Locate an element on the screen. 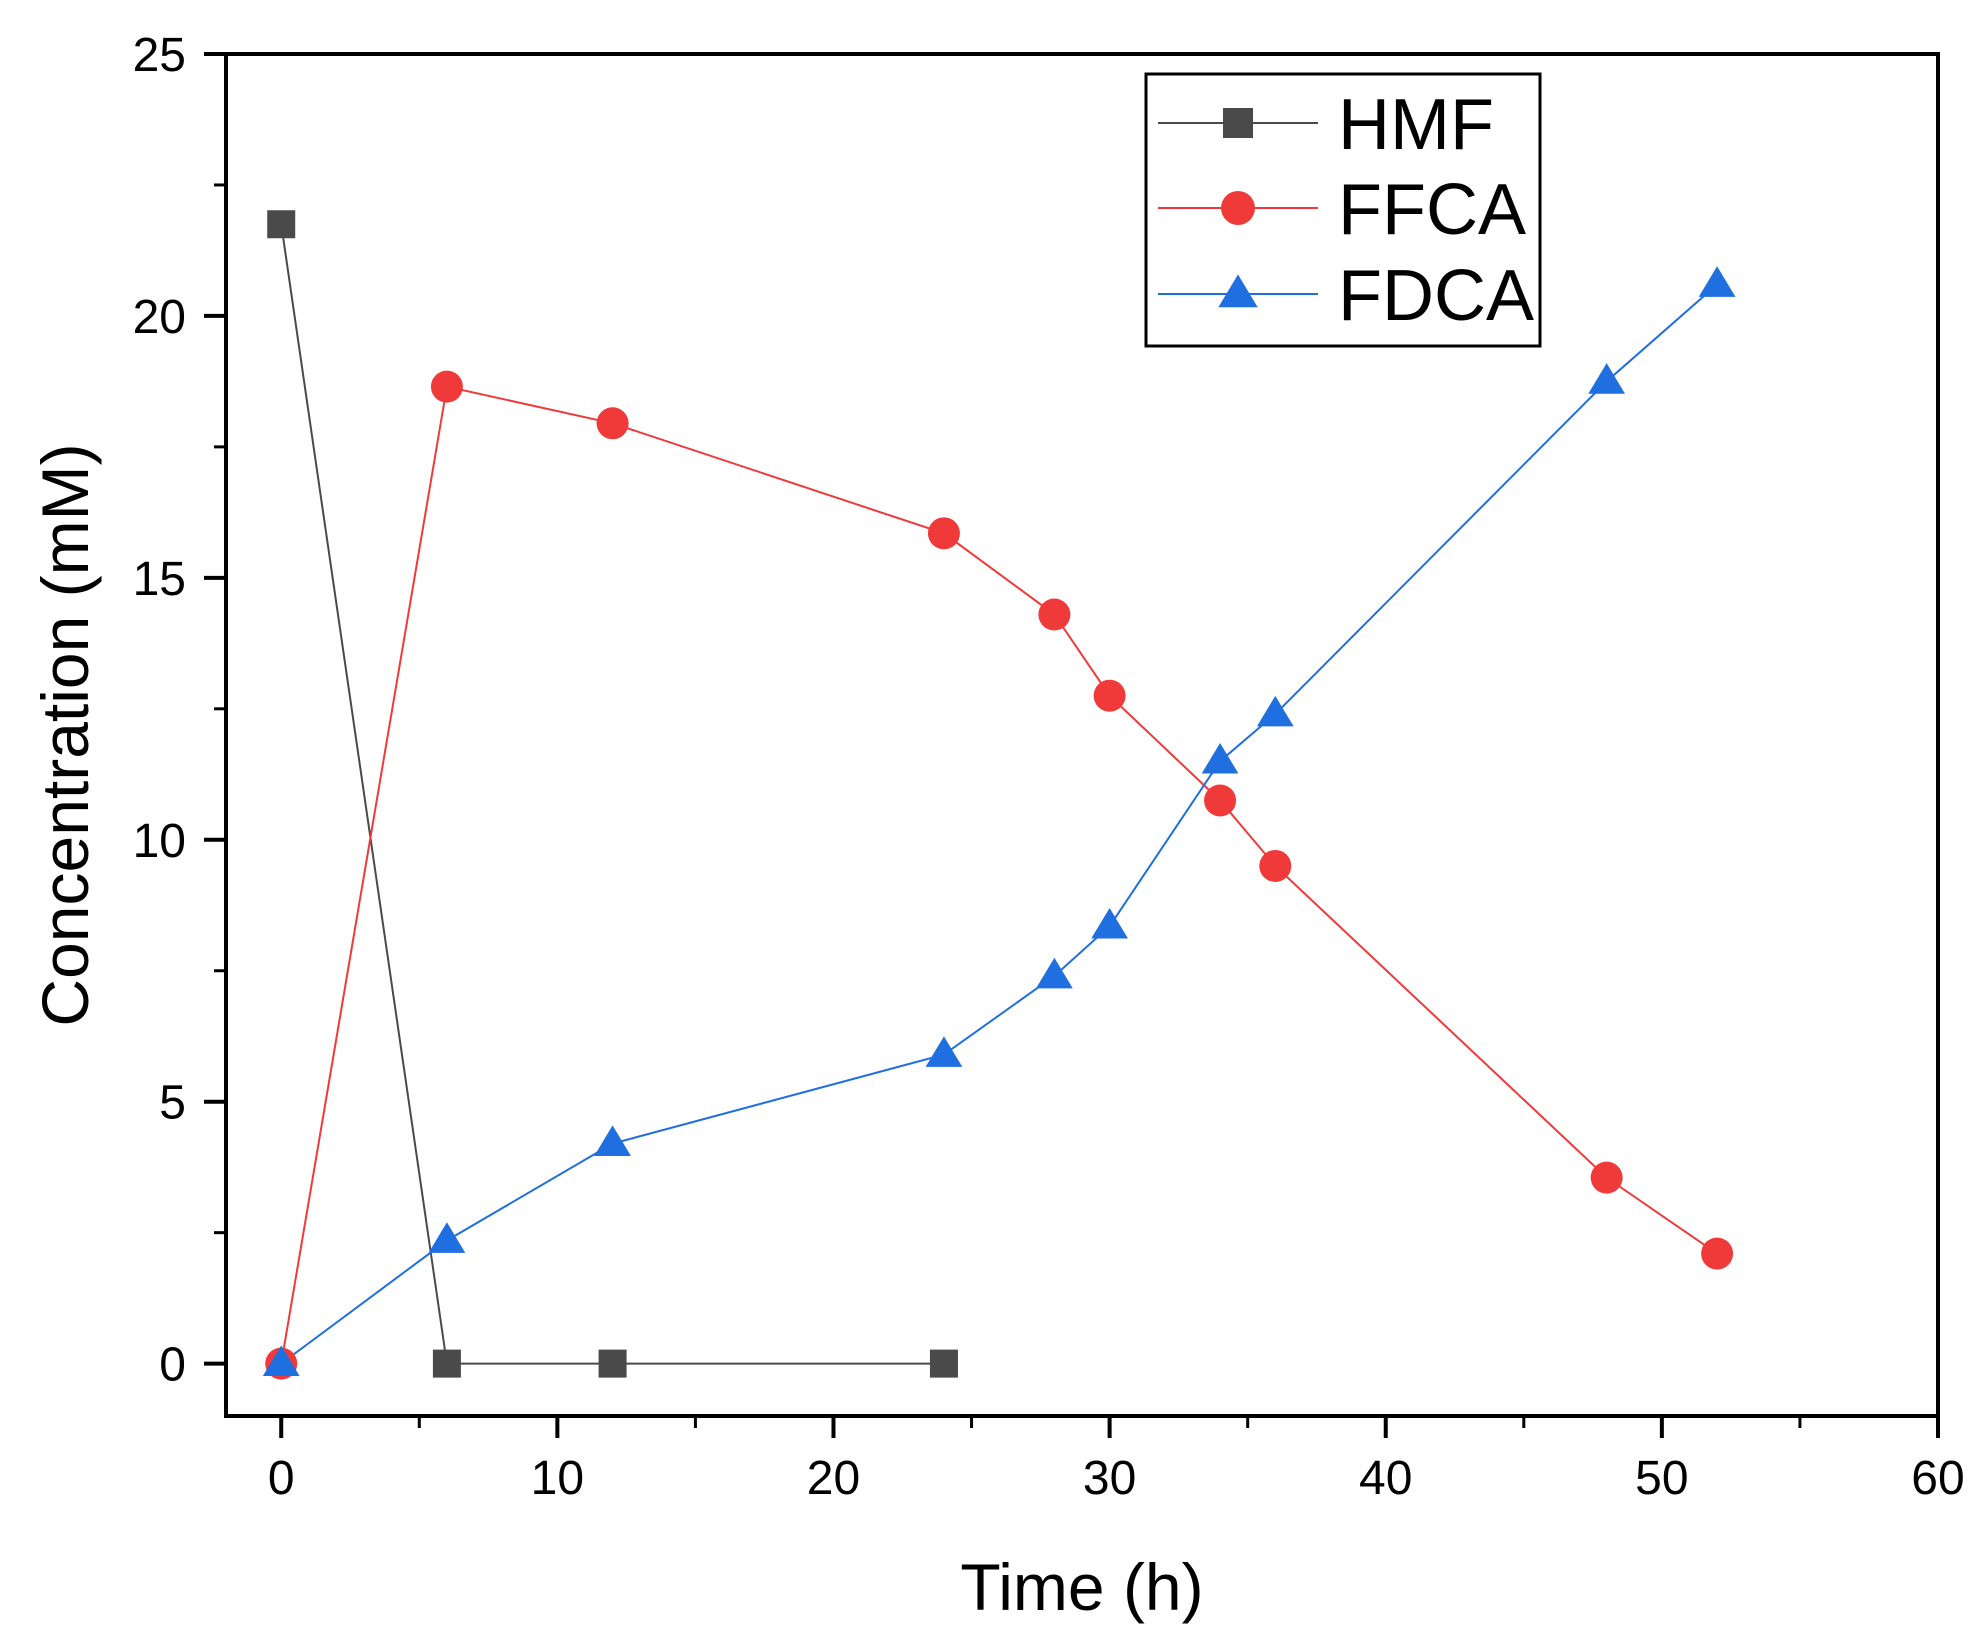 Image resolution: width=1986 pixels, height=1646 pixels. legend-items is located at coordinates (1238, 208).